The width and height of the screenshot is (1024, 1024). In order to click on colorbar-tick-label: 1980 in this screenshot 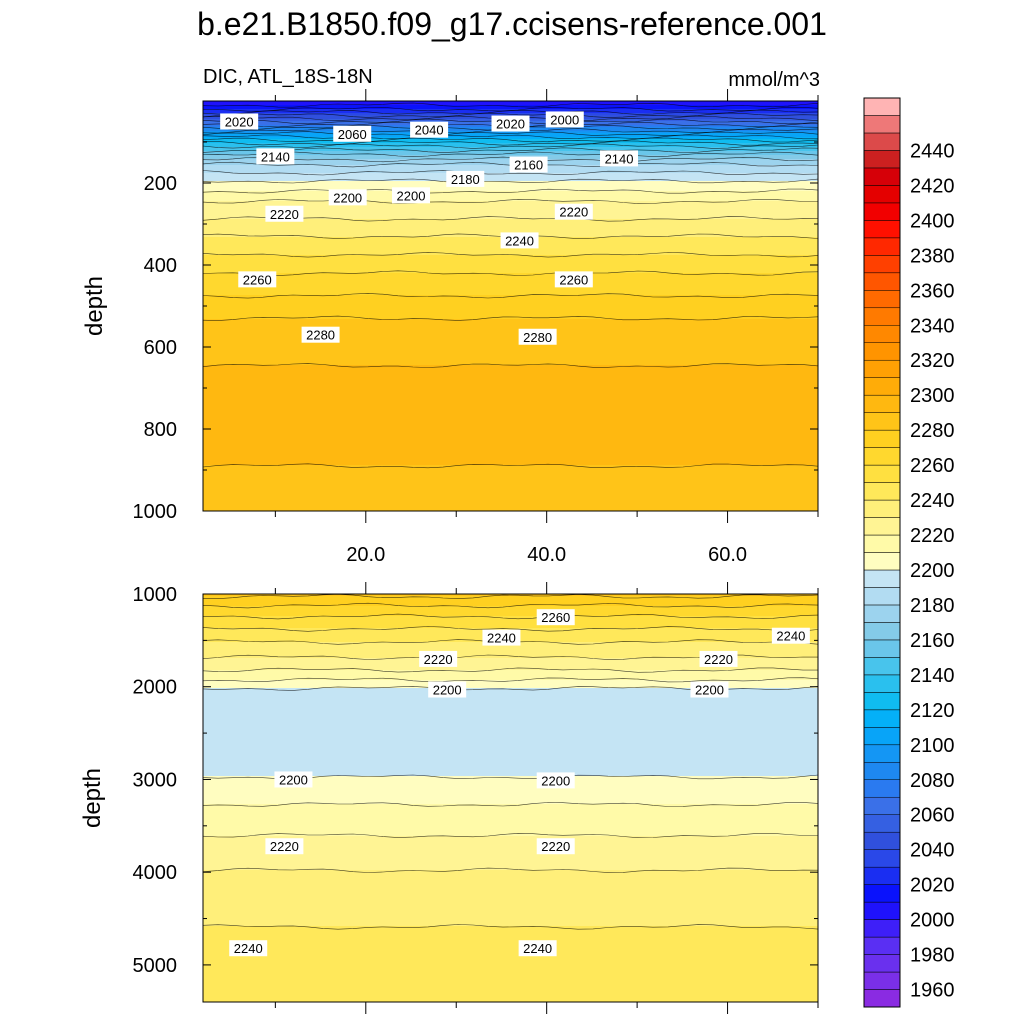, I will do `click(932, 956)`.